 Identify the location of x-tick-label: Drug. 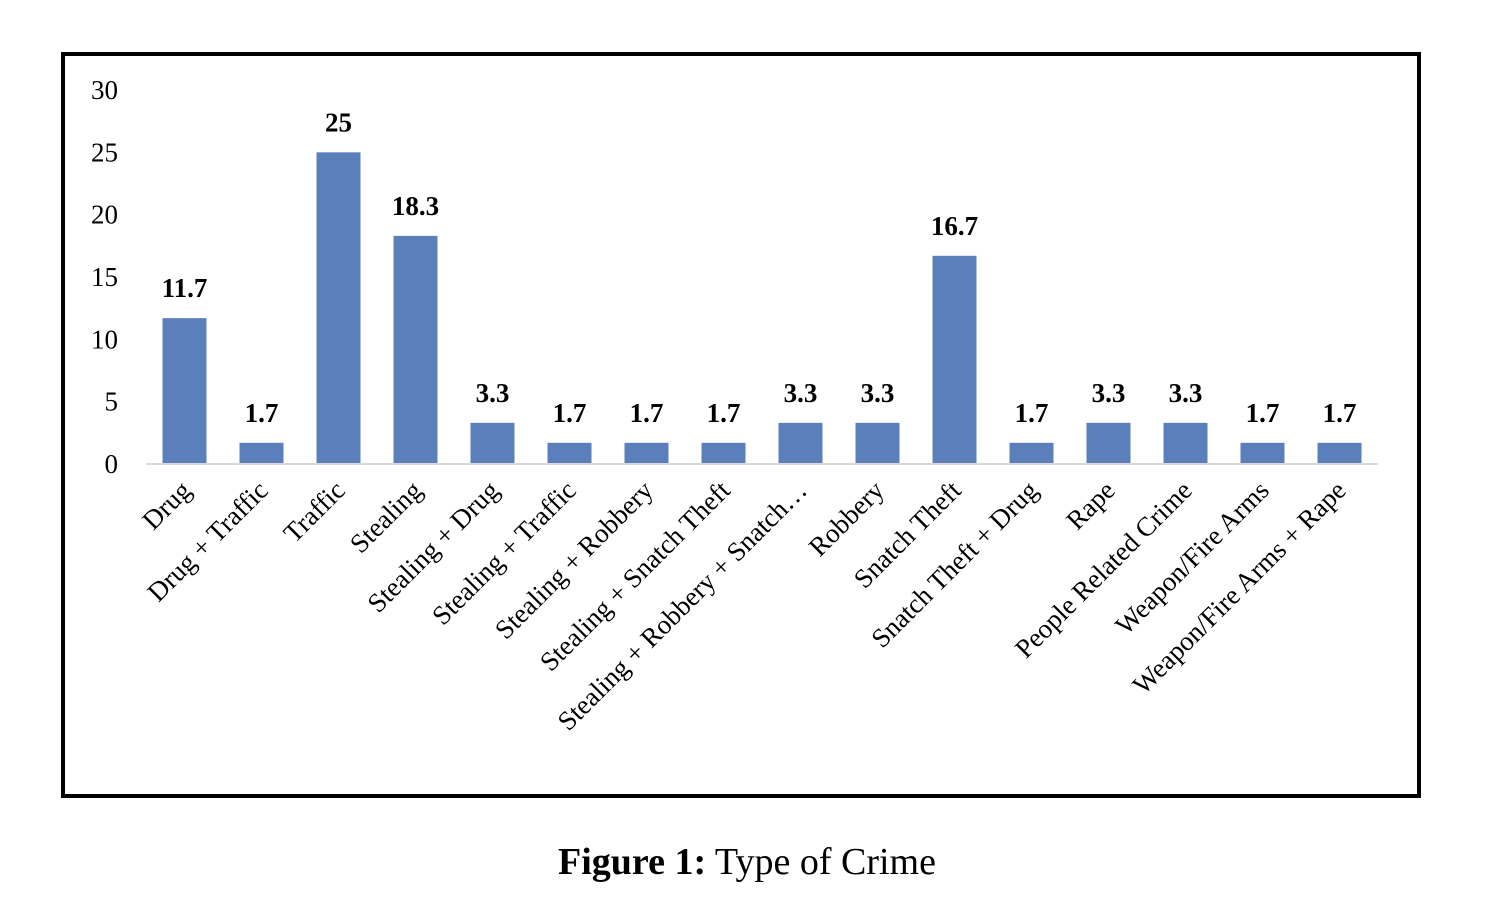
(166, 505).